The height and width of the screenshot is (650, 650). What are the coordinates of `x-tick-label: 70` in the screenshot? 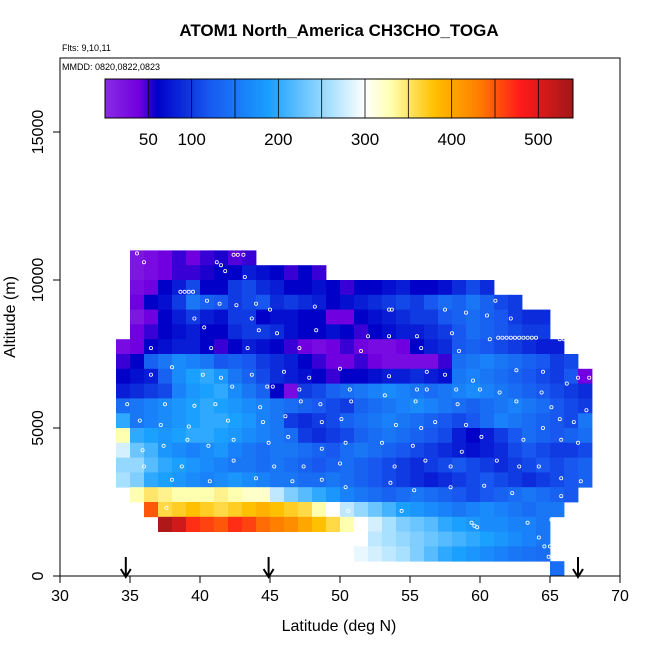 It's located at (620, 596).